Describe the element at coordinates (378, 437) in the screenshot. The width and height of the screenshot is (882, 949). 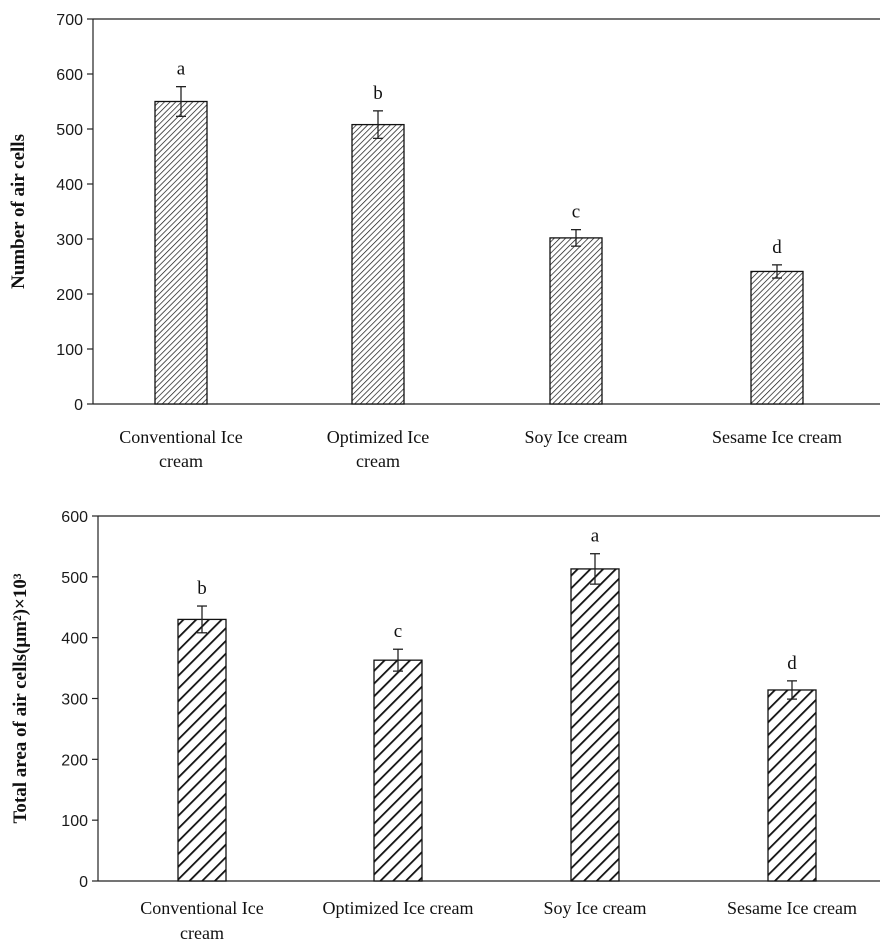
I see `x-tick-label: Optimized Ice` at that location.